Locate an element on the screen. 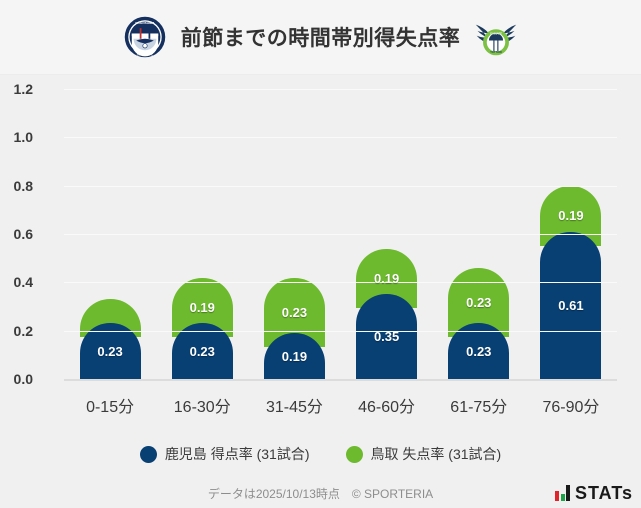  legend-item: 鳥取 失点率 (31試合) is located at coordinates (423, 454).